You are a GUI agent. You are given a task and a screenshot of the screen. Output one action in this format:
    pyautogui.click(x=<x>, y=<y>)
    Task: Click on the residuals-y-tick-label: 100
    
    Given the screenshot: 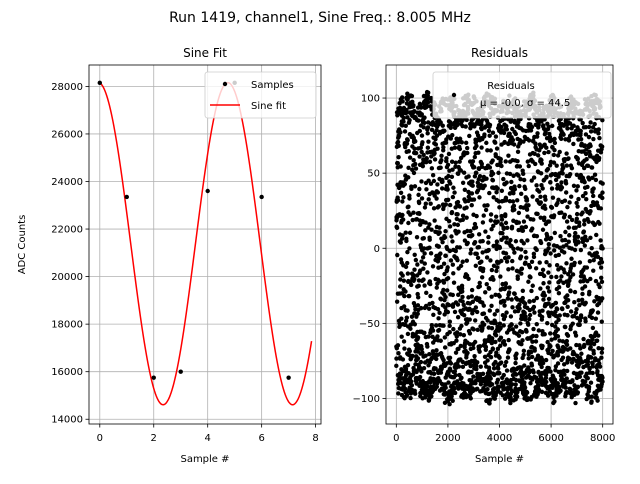 What is the action you would take?
    pyautogui.click(x=370, y=99)
    